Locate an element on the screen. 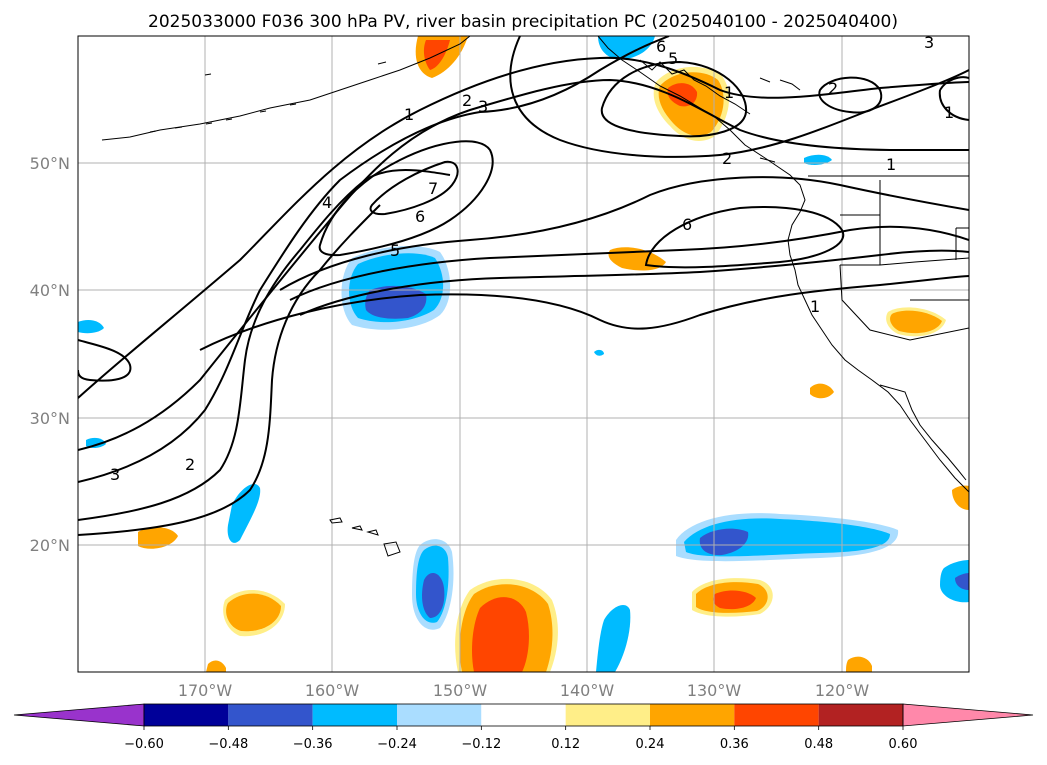 This screenshot has height=765, width=1047. lon-label-130w: 130°W is located at coordinates (714, 690).